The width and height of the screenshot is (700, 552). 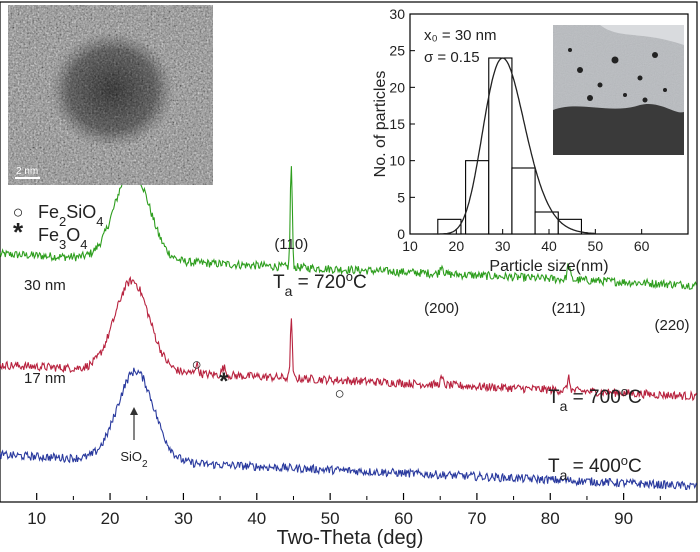 I want to click on main-x-tick-label: 40, so click(x=256, y=518).